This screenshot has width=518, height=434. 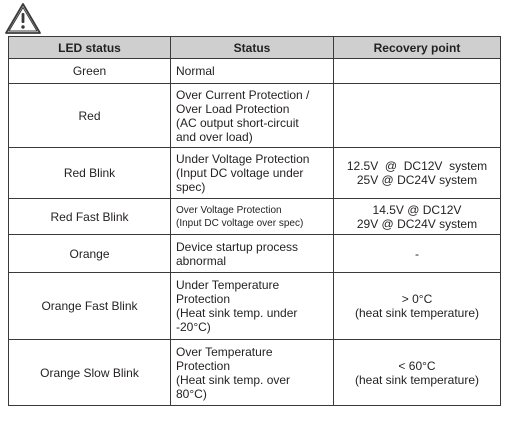 What do you see at coordinates (89, 115) in the screenshot?
I see `led-status-cell: Red` at bounding box center [89, 115].